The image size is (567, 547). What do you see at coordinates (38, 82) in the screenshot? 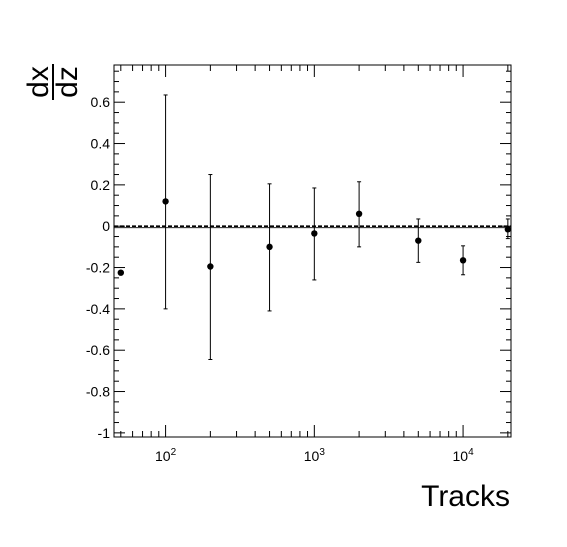
I see `y-axis-title-numerator: dx` at bounding box center [38, 82].